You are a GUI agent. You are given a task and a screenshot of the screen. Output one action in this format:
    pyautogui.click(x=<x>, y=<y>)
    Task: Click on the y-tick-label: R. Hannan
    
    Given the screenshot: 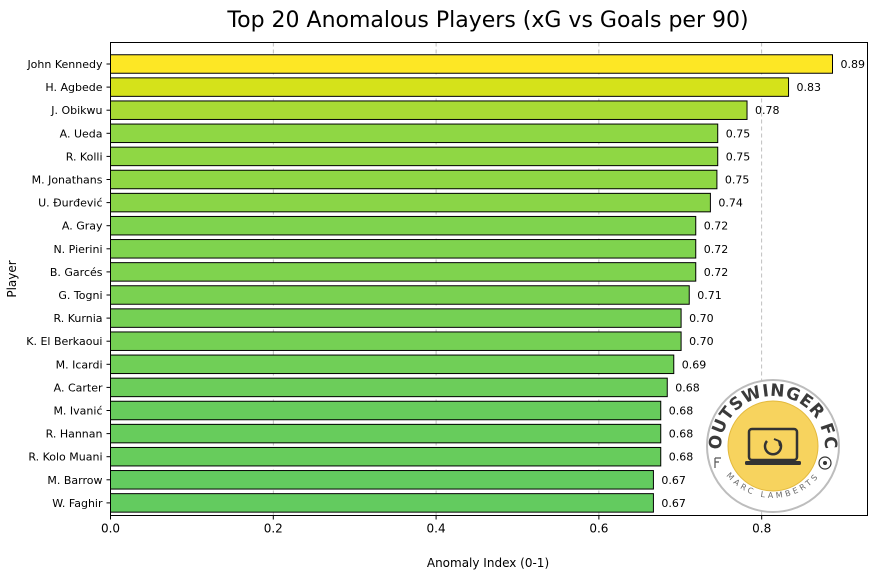 What is the action you would take?
    pyautogui.click(x=74, y=434)
    